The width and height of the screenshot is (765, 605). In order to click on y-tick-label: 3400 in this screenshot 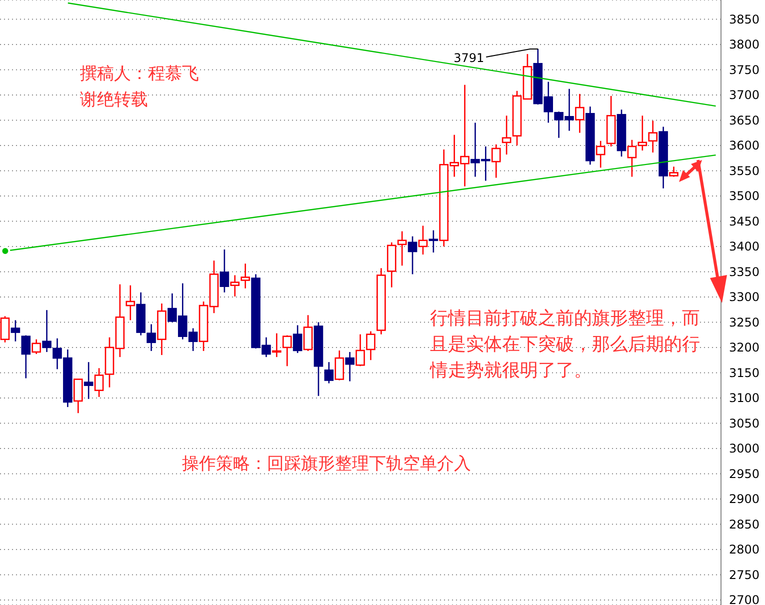, I will do `click(744, 247)`.